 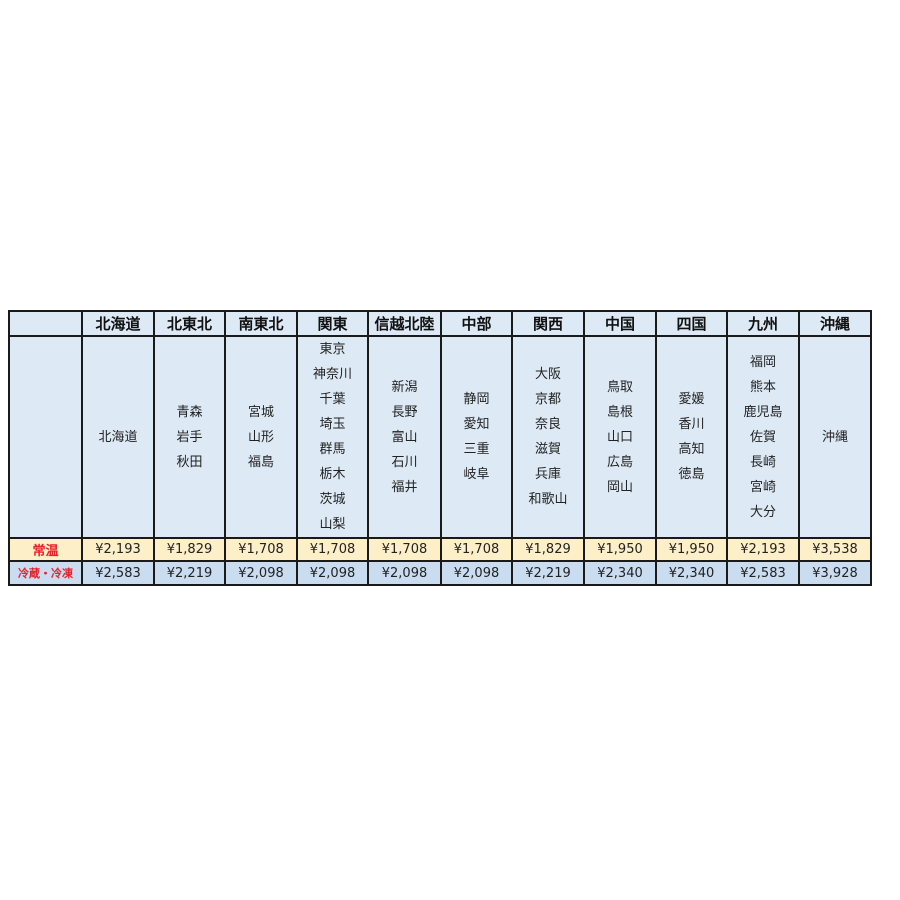 What do you see at coordinates (547, 474) in the screenshot?
I see `prefecture-name: 兵庫` at bounding box center [547, 474].